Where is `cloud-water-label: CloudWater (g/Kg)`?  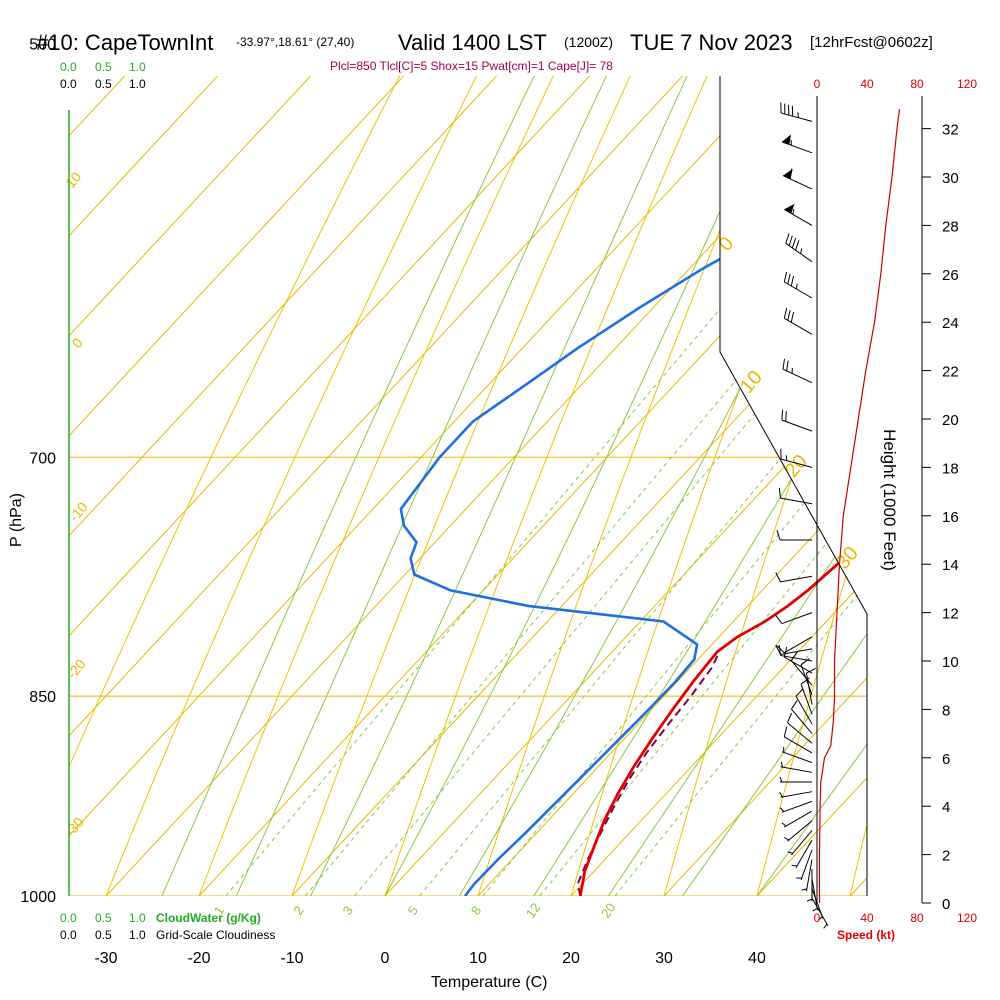 cloud-water-label: CloudWater (g/Kg) is located at coordinates (208, 918).